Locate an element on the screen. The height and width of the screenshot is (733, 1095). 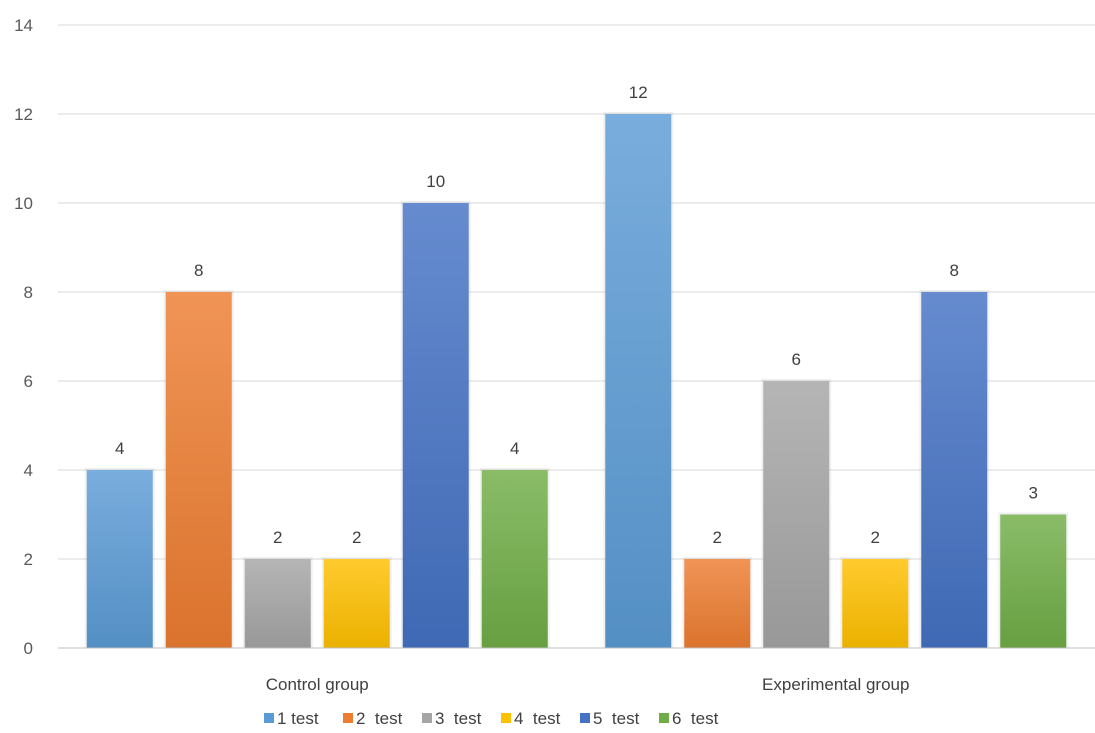
data-label: 12 is located at coordinates (638, 92).